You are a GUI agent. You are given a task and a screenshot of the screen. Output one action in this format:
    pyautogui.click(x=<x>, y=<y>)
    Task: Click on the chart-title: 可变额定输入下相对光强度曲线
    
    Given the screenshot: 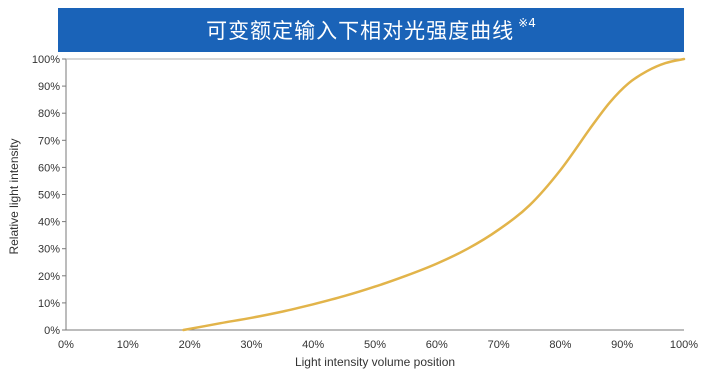 What is the action you would take?
    pyautogui.click(x=360, y=31)
    